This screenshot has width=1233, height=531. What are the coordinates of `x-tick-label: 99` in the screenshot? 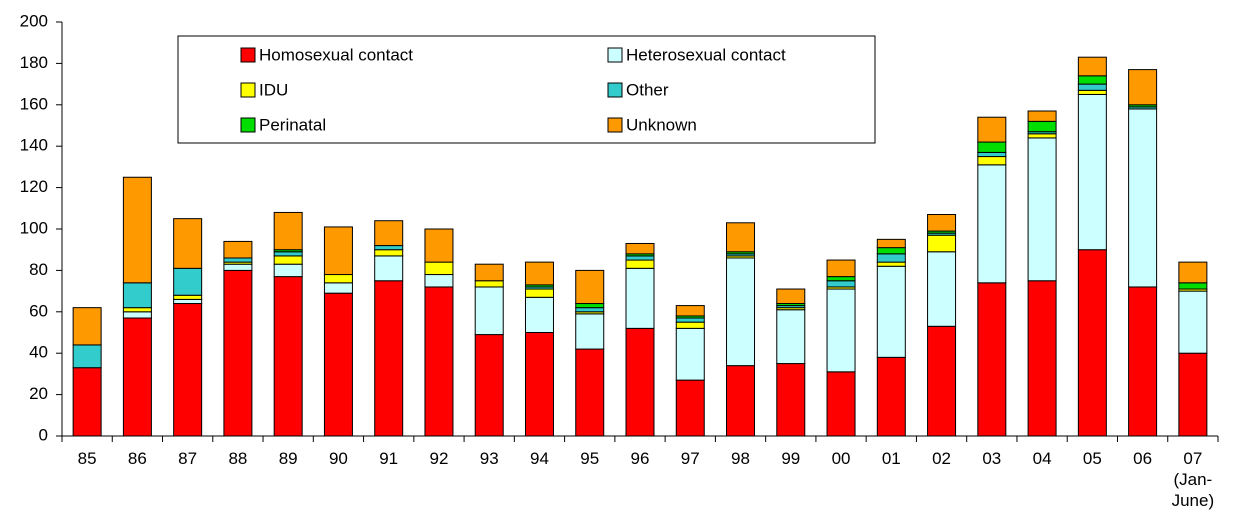 It's located at (791, 458).